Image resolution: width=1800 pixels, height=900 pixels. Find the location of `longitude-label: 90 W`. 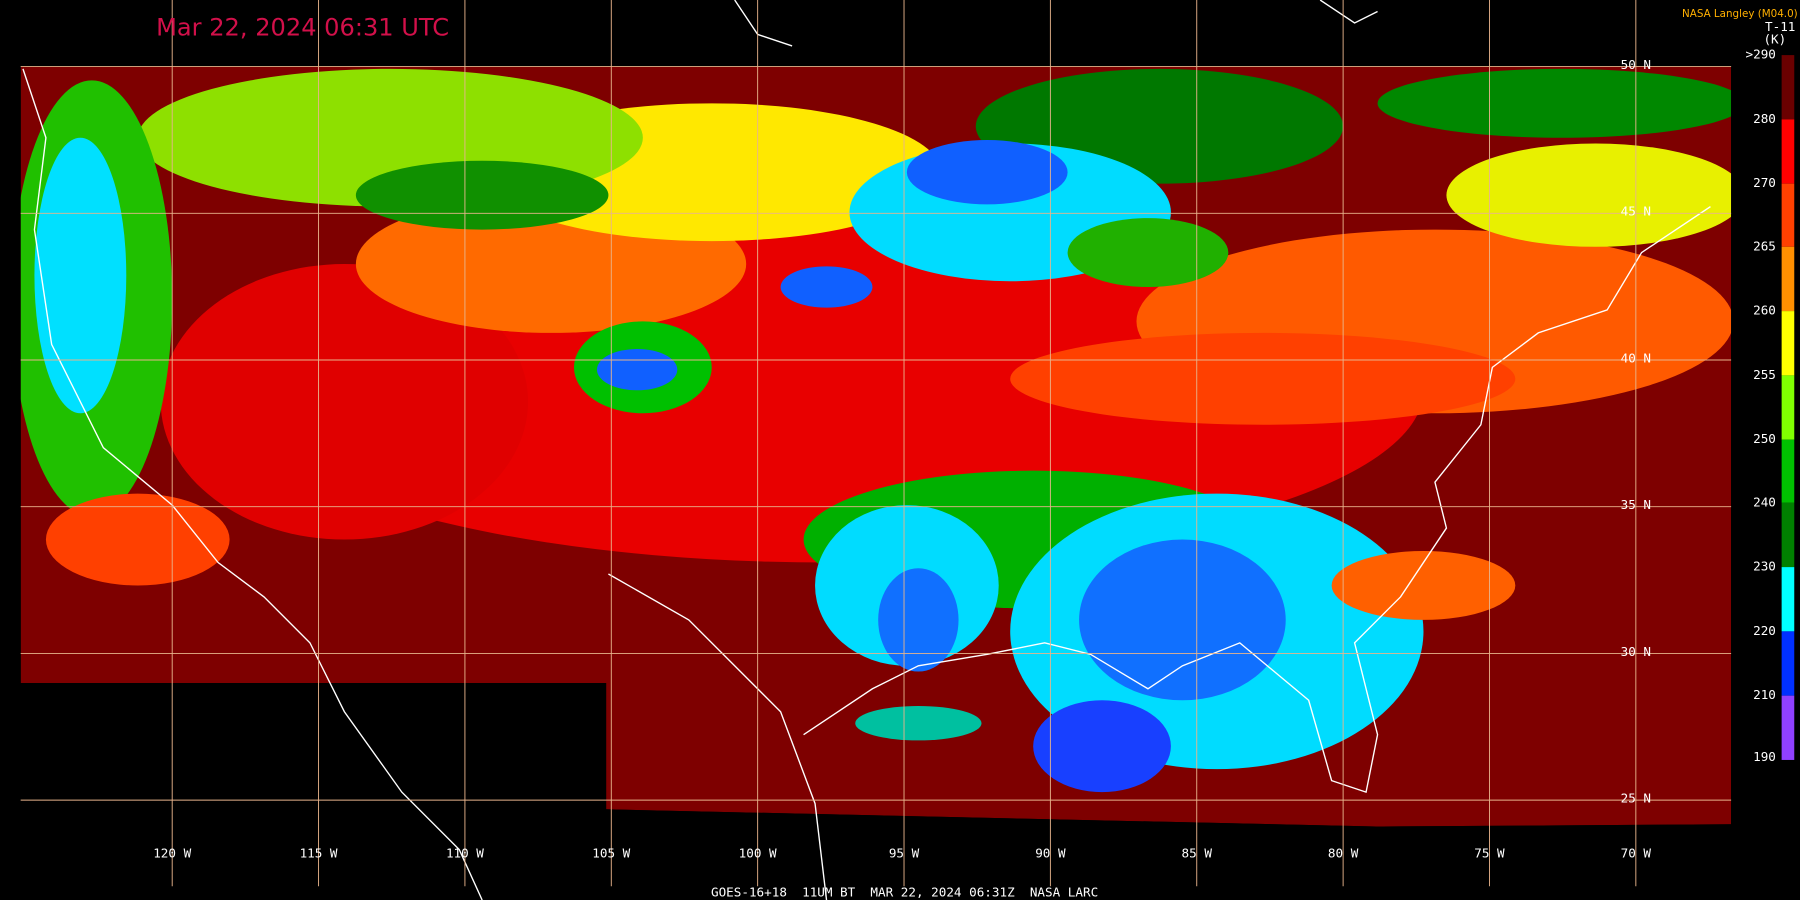

longitude-label: 90 W is located at coordinates (1050, 853).